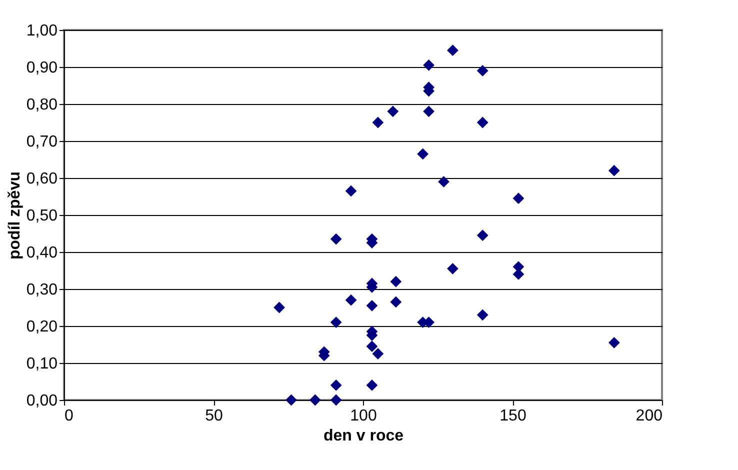 The width and height of the screenshot is (738, 470). Describe the element at coordinates (42, 179) in the screenshot. I see `y-tick-label: 0,60` at that location.